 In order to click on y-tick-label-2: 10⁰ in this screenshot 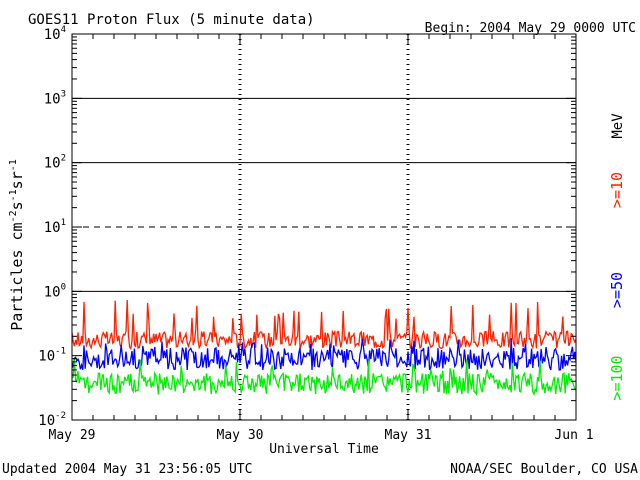, I will do `click(55, 291)`.